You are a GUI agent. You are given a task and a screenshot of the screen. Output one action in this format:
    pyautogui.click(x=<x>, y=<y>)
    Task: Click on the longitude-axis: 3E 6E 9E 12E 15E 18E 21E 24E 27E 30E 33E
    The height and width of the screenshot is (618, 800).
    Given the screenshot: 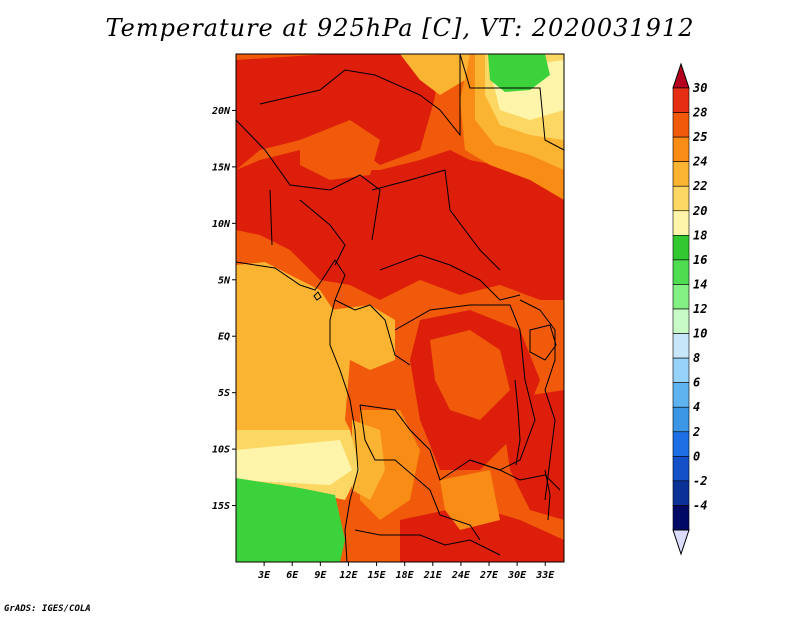 What is the action you would take?
    pyautogui.click(x=406, y=571)
    